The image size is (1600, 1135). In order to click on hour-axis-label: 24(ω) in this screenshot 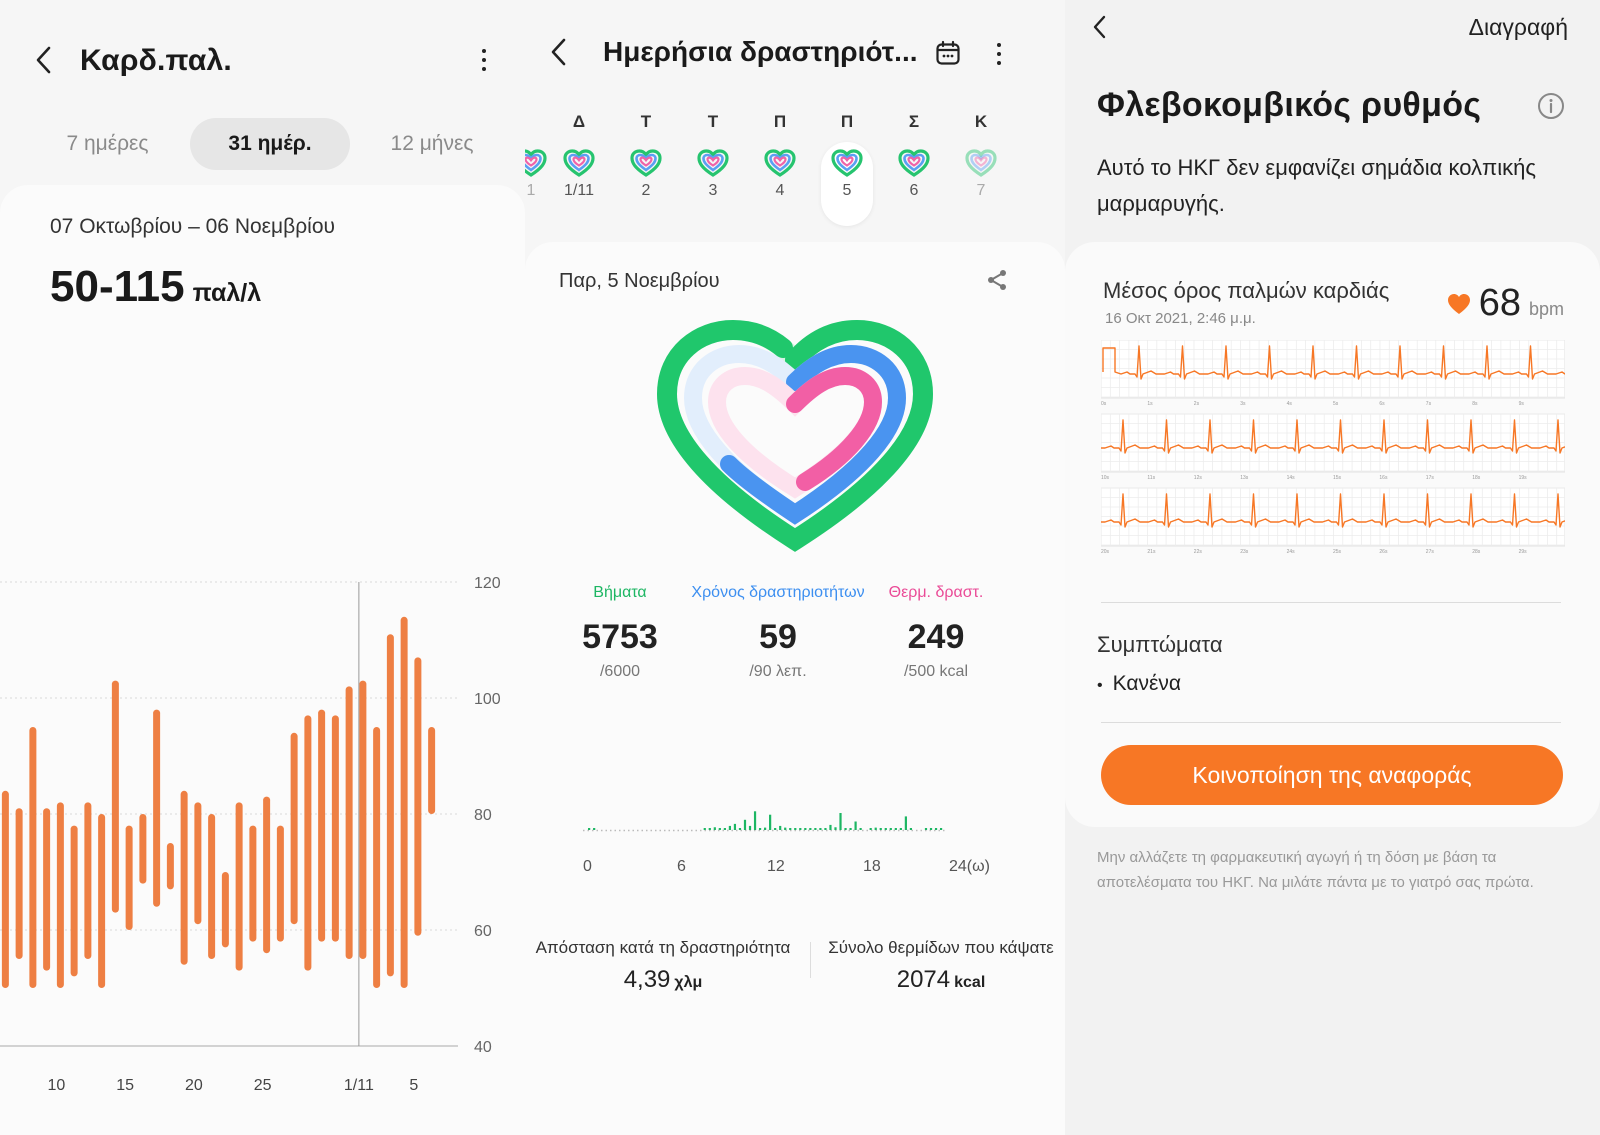, I will do `click(969, 866)`.